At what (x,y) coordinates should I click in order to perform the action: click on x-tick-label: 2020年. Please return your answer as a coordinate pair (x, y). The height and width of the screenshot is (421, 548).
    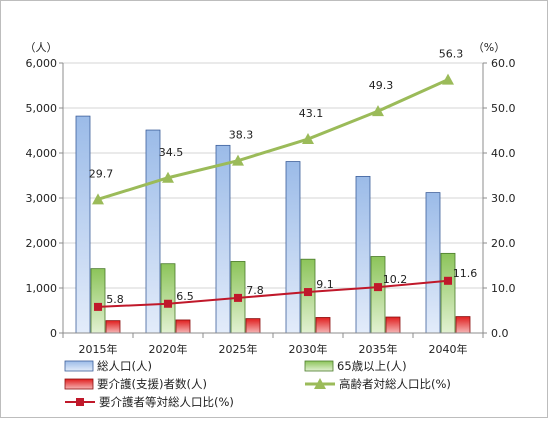
    Looking at the image, I should click on (168, 349).